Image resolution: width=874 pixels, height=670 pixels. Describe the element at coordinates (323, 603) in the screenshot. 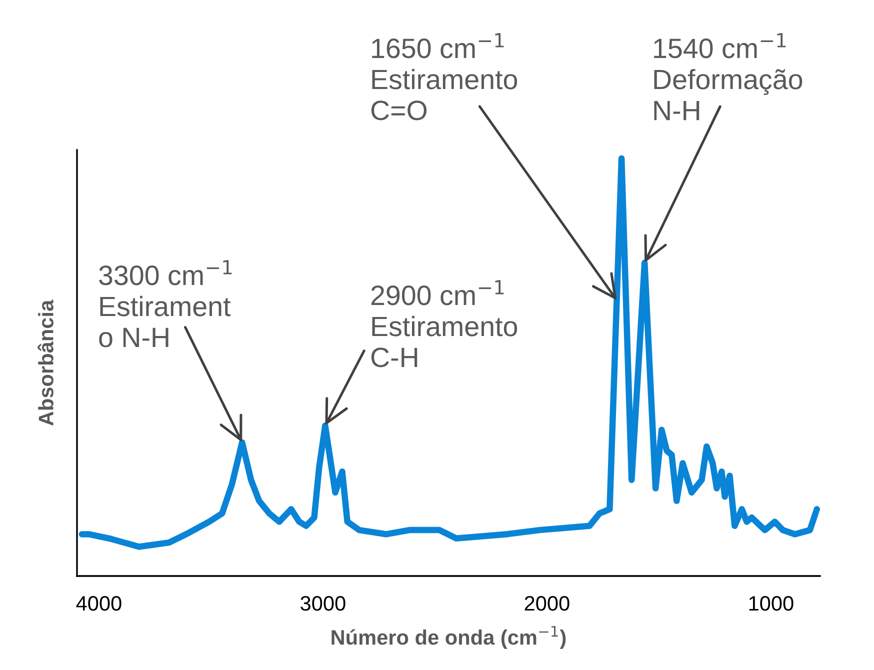

I see `x-tick-label: 3000` at that location.